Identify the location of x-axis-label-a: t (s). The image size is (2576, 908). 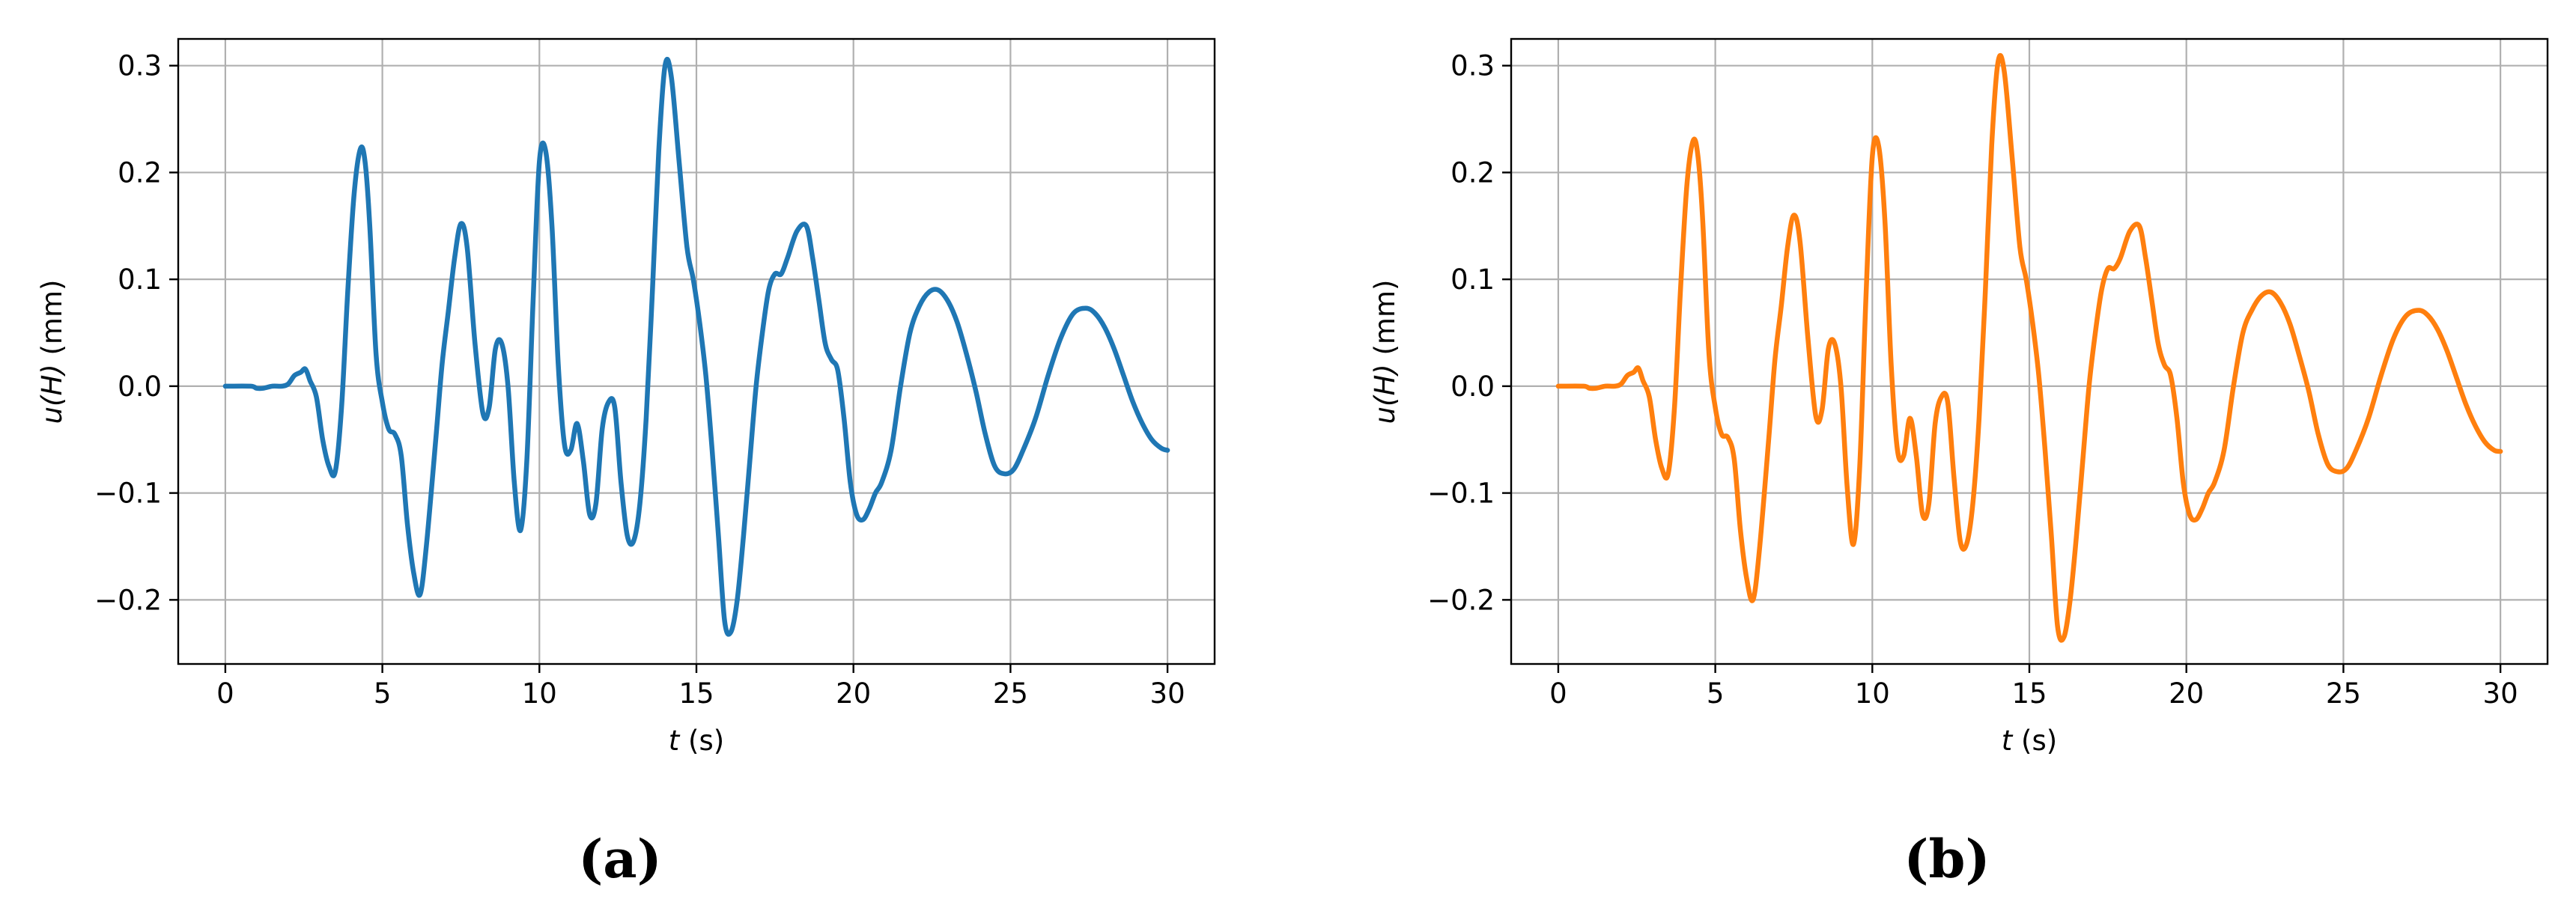
(696, 741).